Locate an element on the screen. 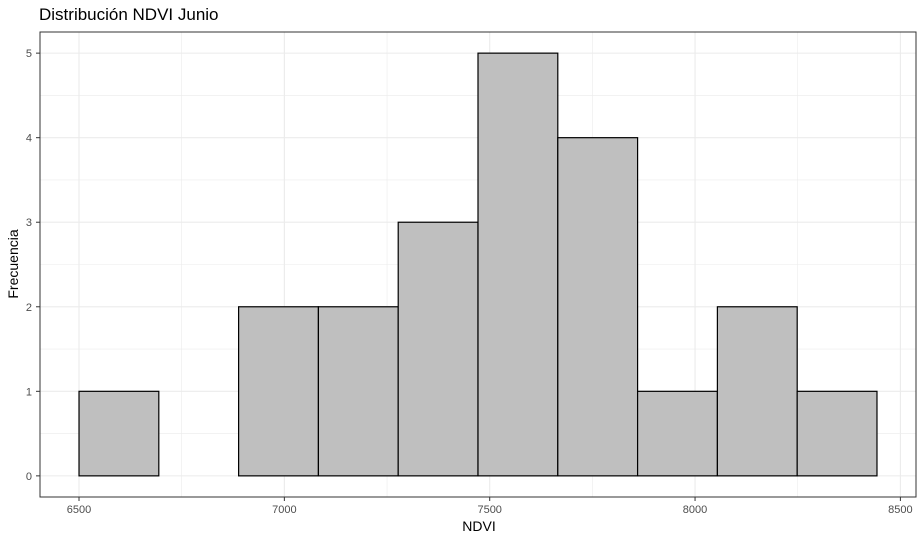 Image resolution: width=924 pixels, height=542 pixels. chart-title: Distribución NDVI Junio is located at coordinates (129, 14).